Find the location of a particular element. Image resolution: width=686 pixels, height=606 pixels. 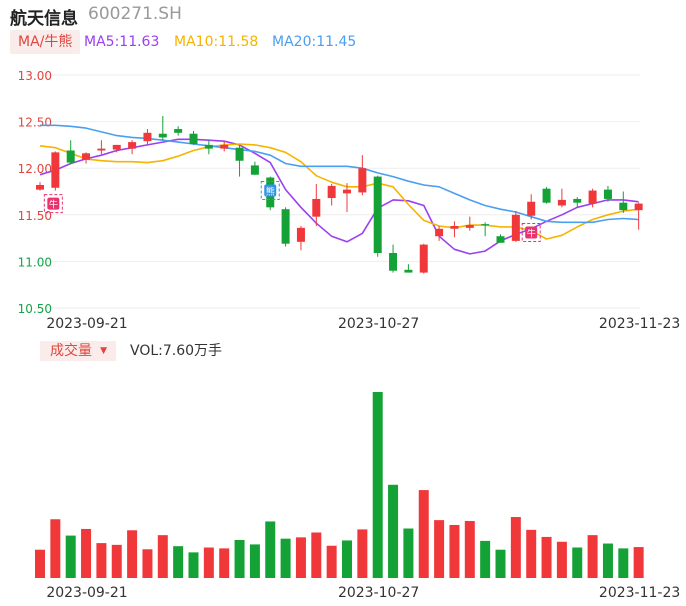

y-tick-label: 13.00 is located at coordinates (35, 76).